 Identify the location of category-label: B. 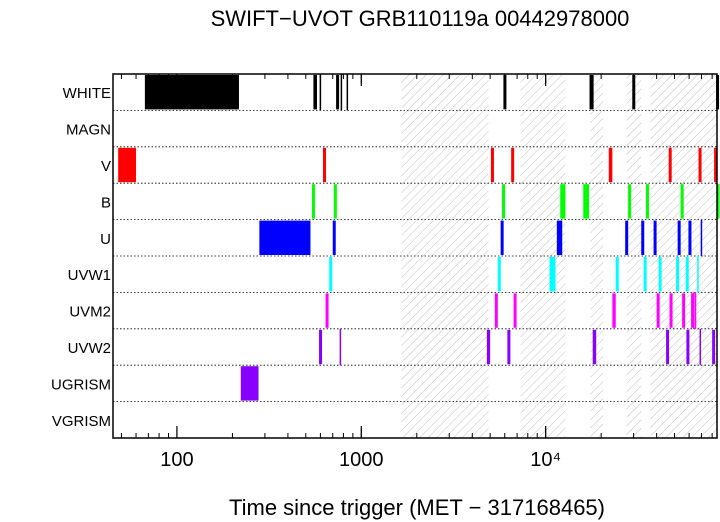
(106, 202).